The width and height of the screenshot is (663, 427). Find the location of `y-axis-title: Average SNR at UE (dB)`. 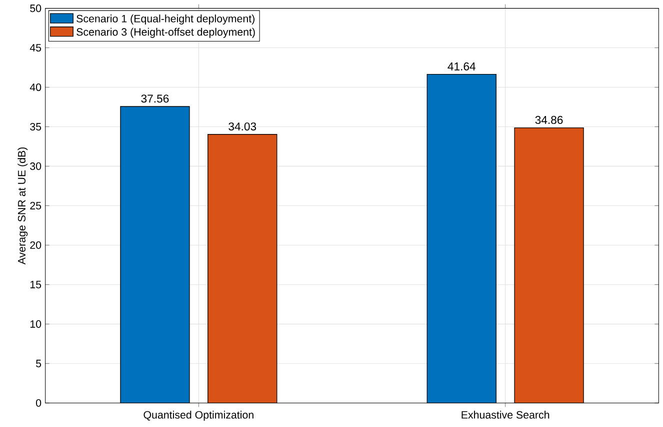

y-axis-title: Average SNR at UE (dB) is located at coordinates (23, 206).